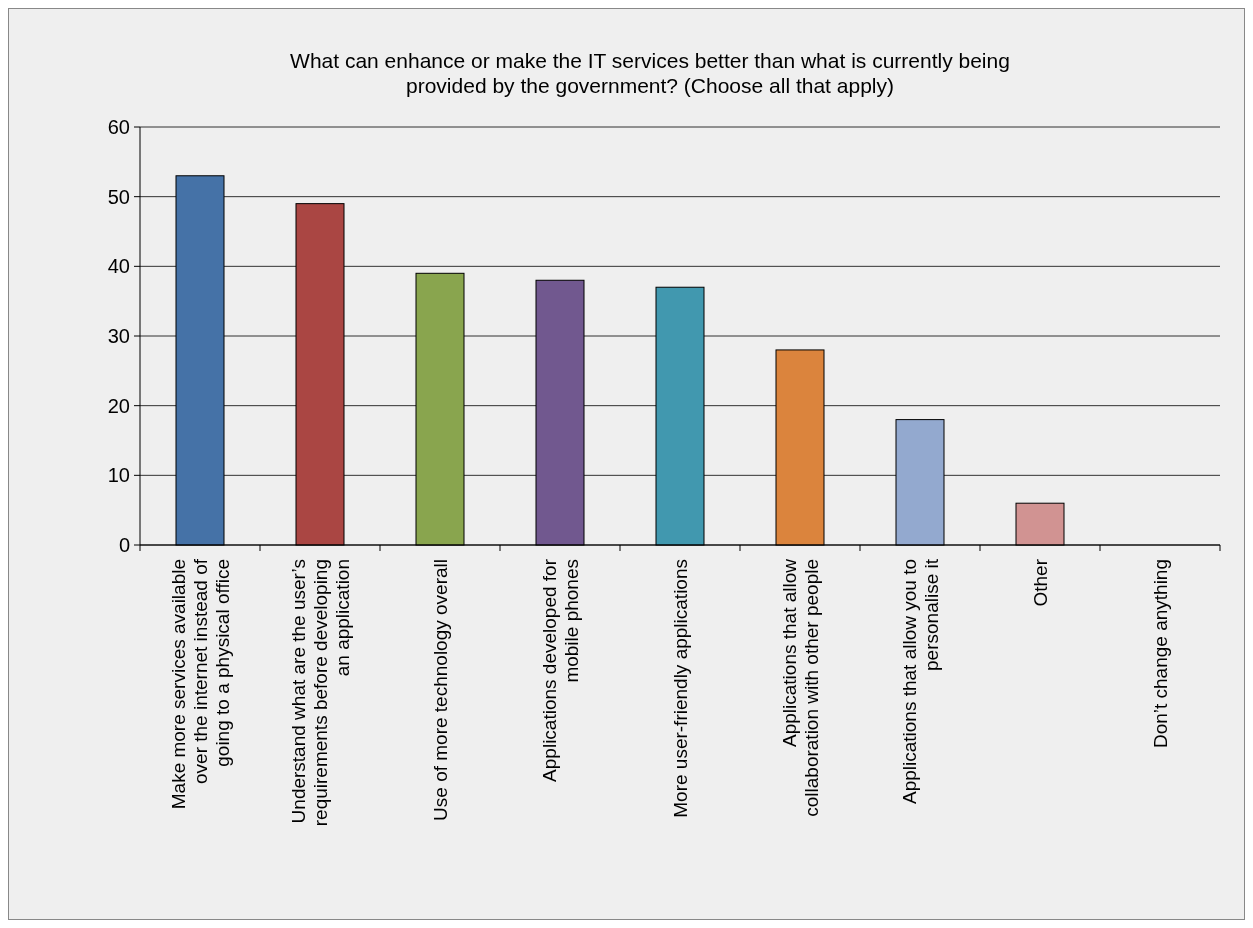 Image resolution: width=1253 pixels, height=928 pixels. I want to click on x-tick-label: More user-friendly applications, so click(680, 688).